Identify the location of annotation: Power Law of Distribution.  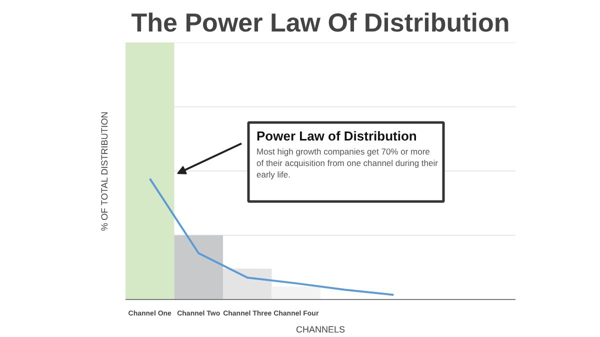
(336, 136).